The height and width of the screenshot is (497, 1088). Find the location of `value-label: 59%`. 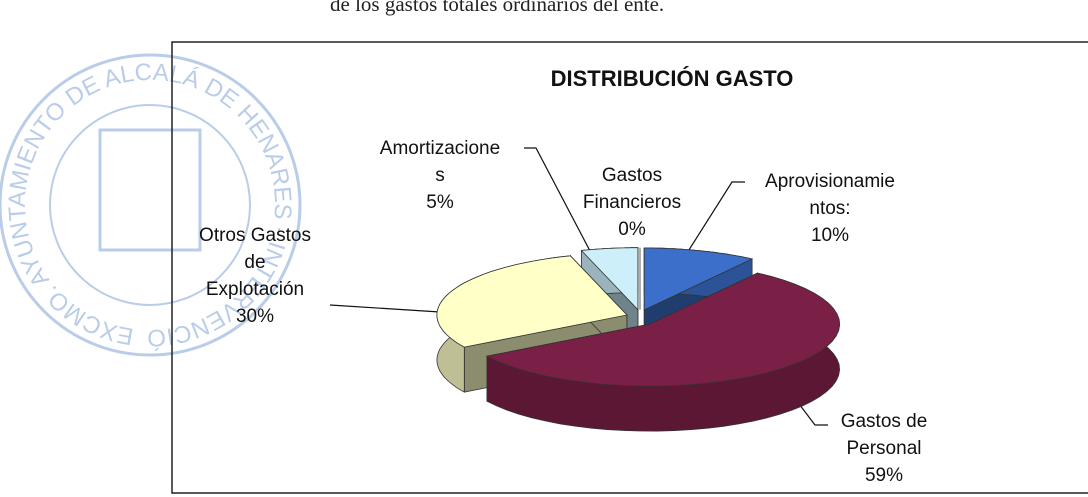

value-label: 59% is located at coordinates (884, 475).